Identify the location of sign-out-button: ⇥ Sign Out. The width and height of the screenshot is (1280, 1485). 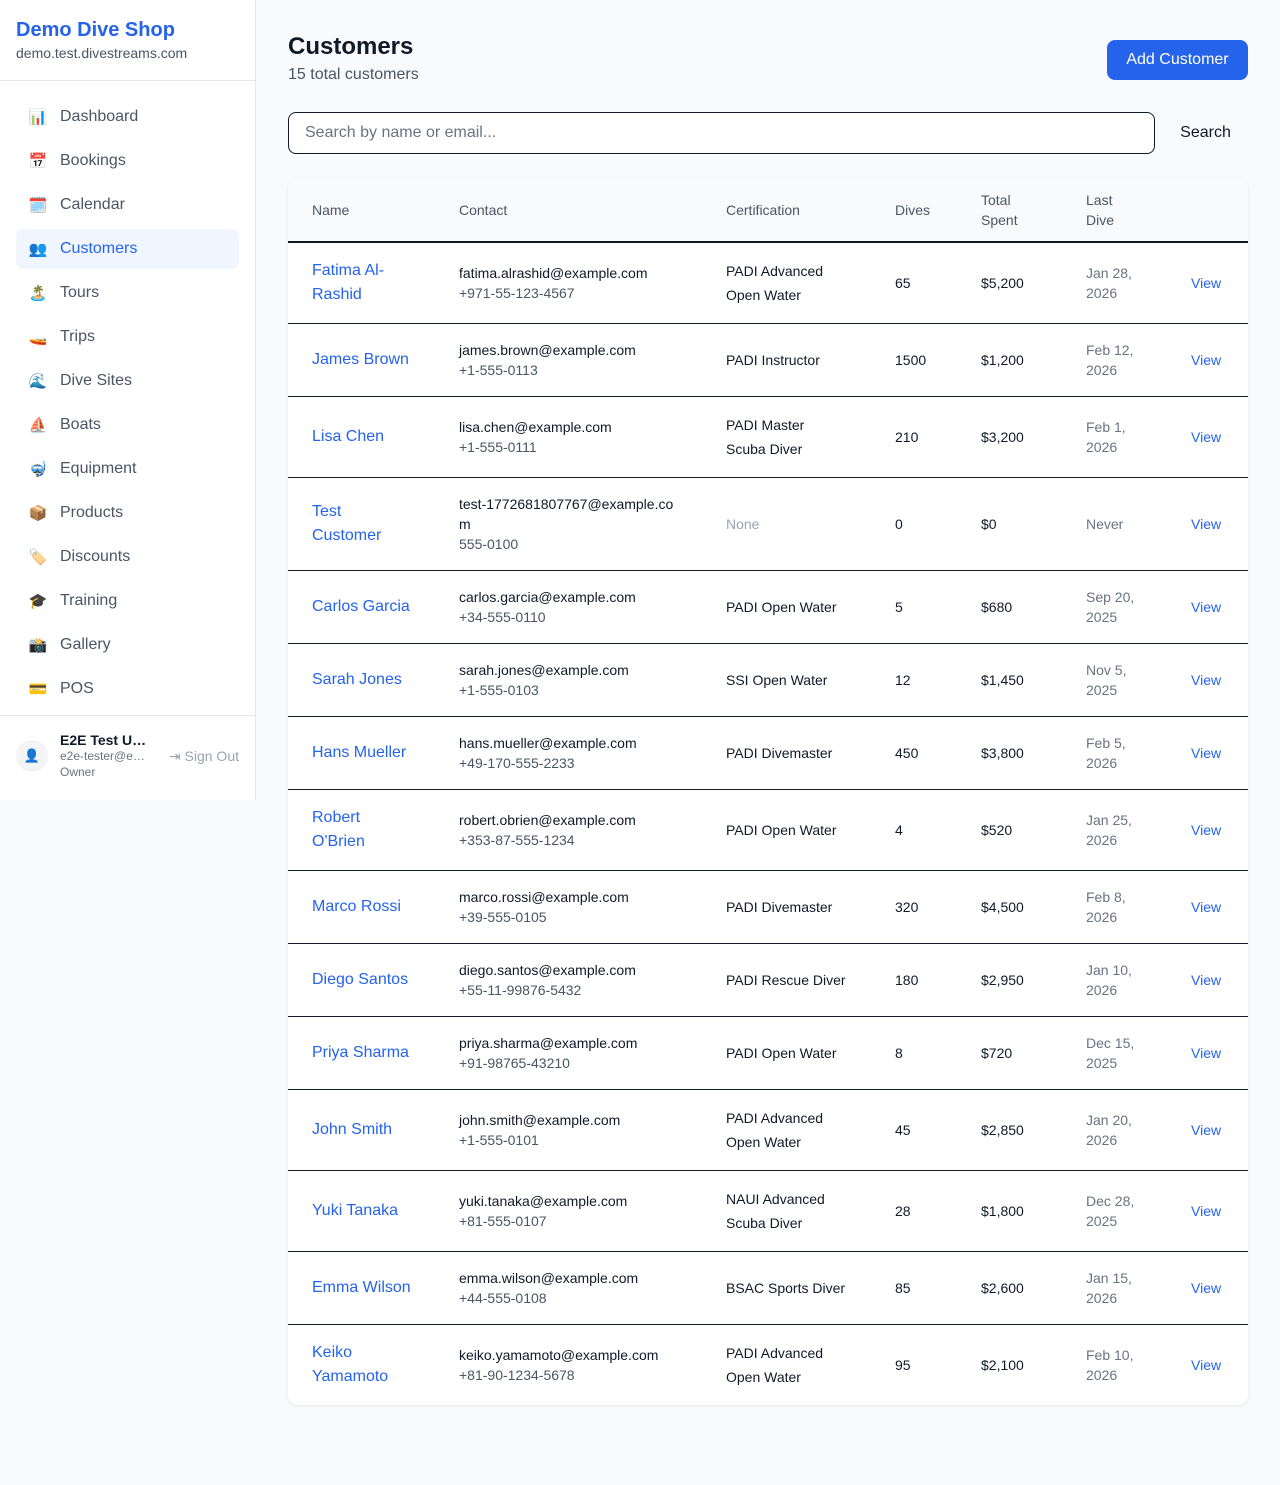
(204, 756).